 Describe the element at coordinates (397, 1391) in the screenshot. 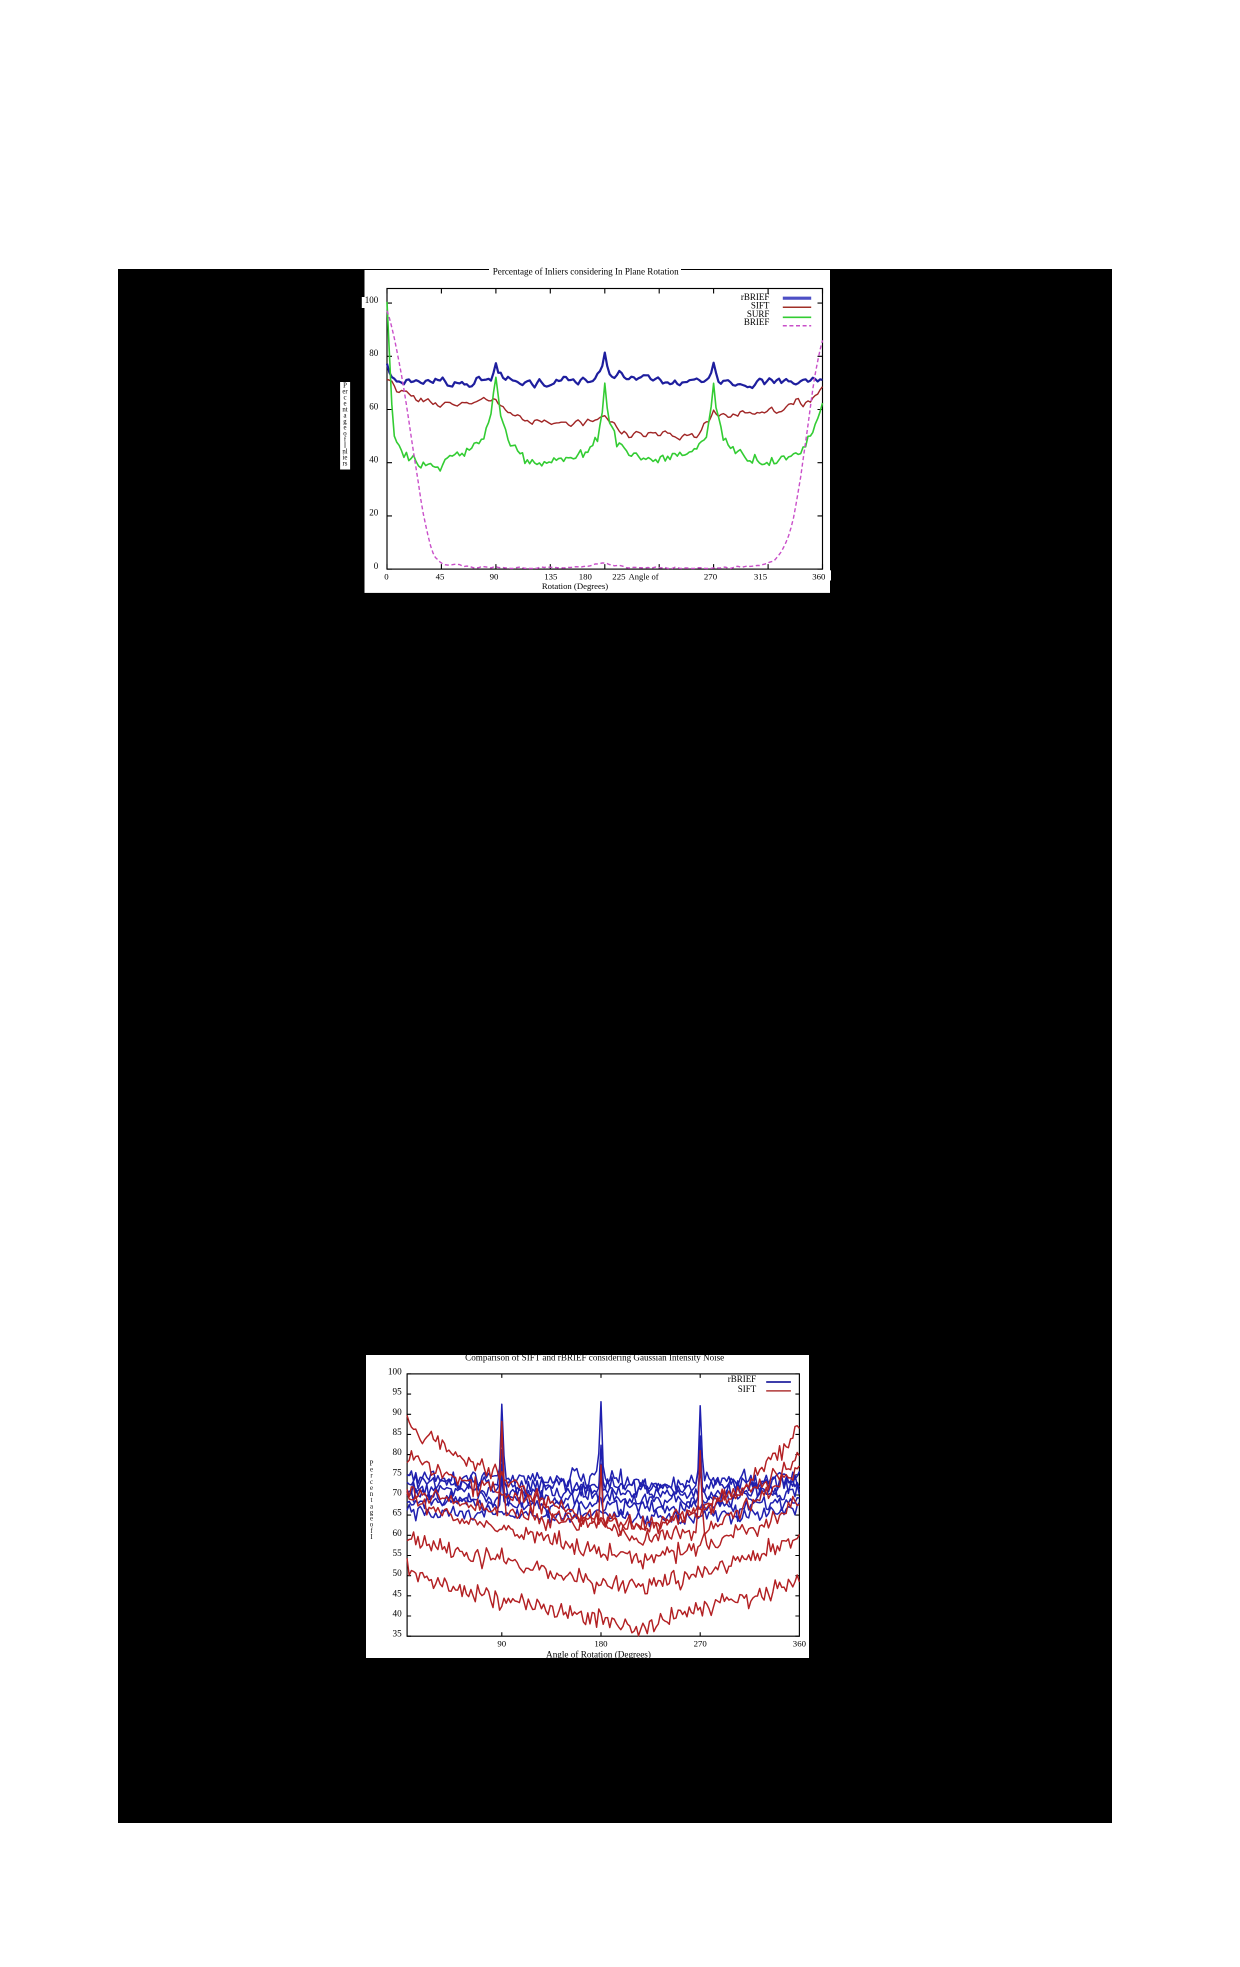

I see `svg-text: 95` at that location.